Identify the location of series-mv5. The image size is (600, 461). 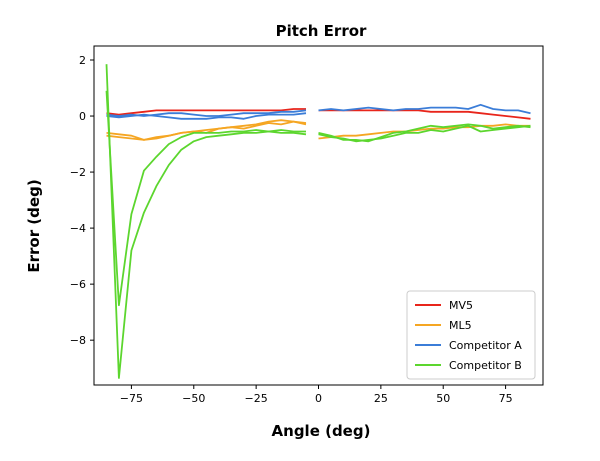
(318, 114).